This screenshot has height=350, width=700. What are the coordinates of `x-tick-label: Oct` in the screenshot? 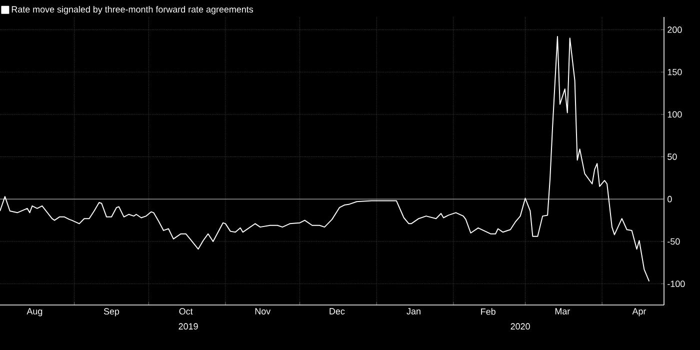 It's located at (186, 311).